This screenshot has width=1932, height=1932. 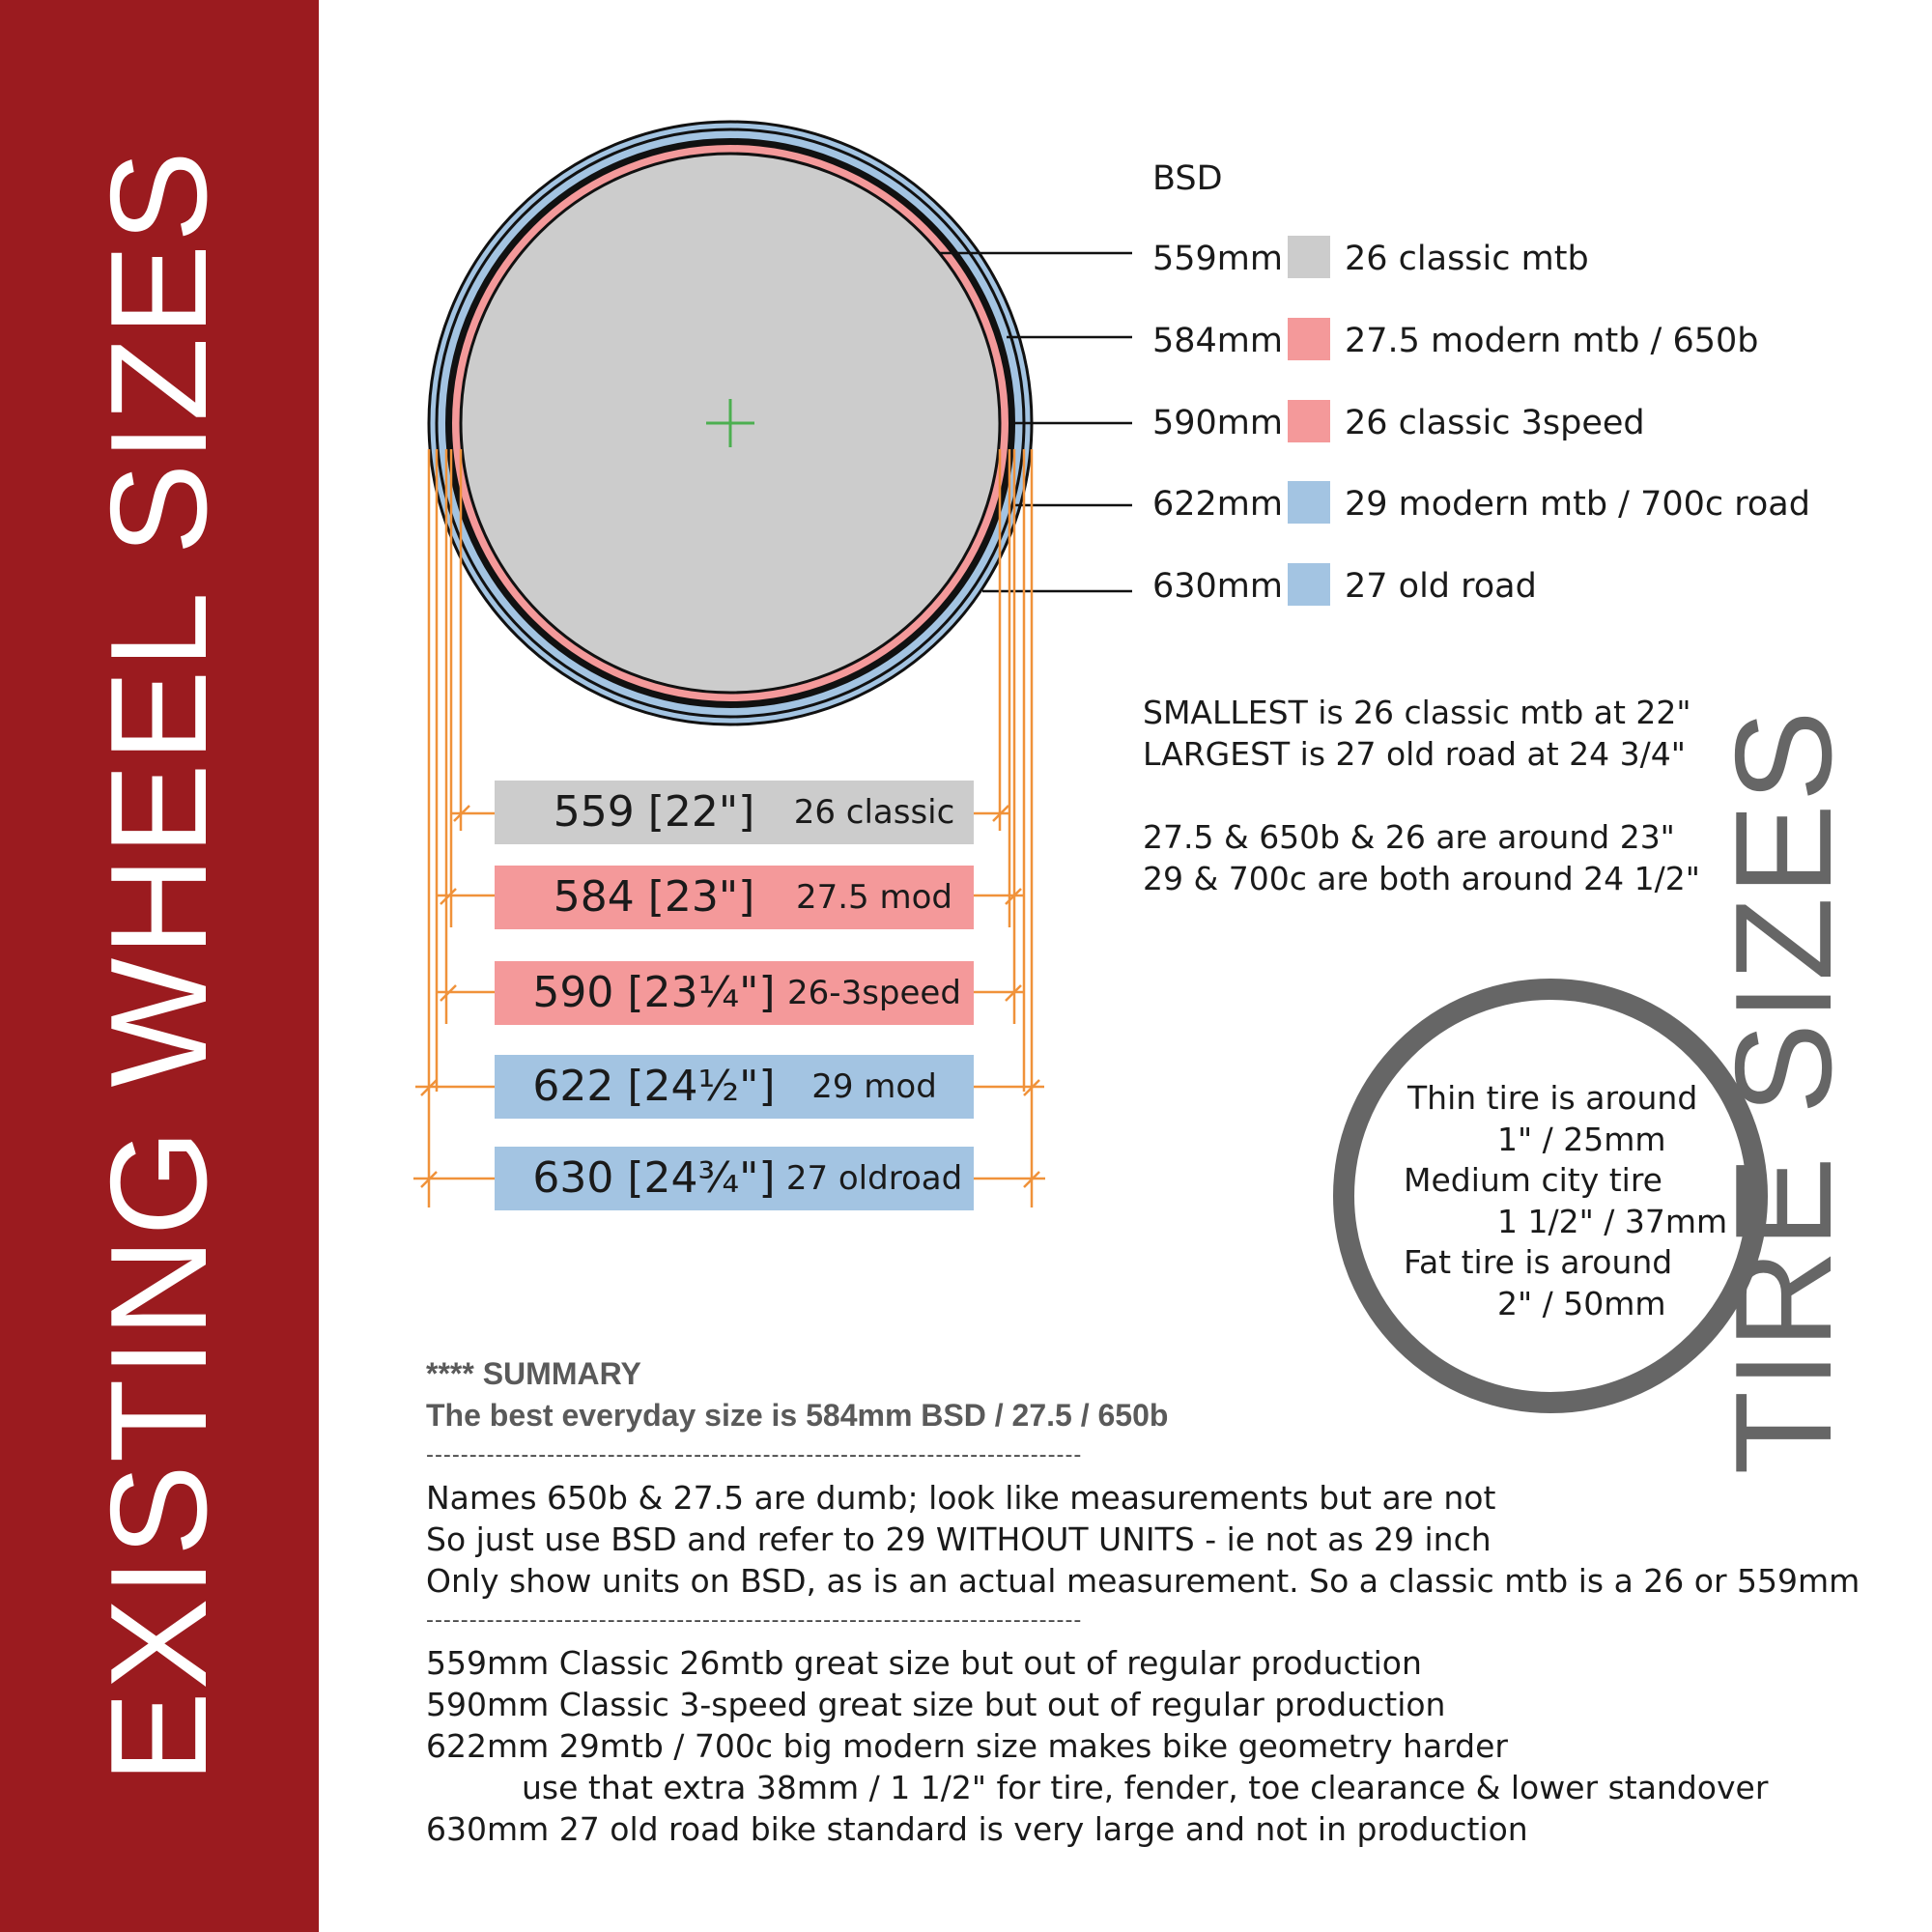 I want to click on legend-name: 26 classic 3speed, so click(x=1495, y=423).